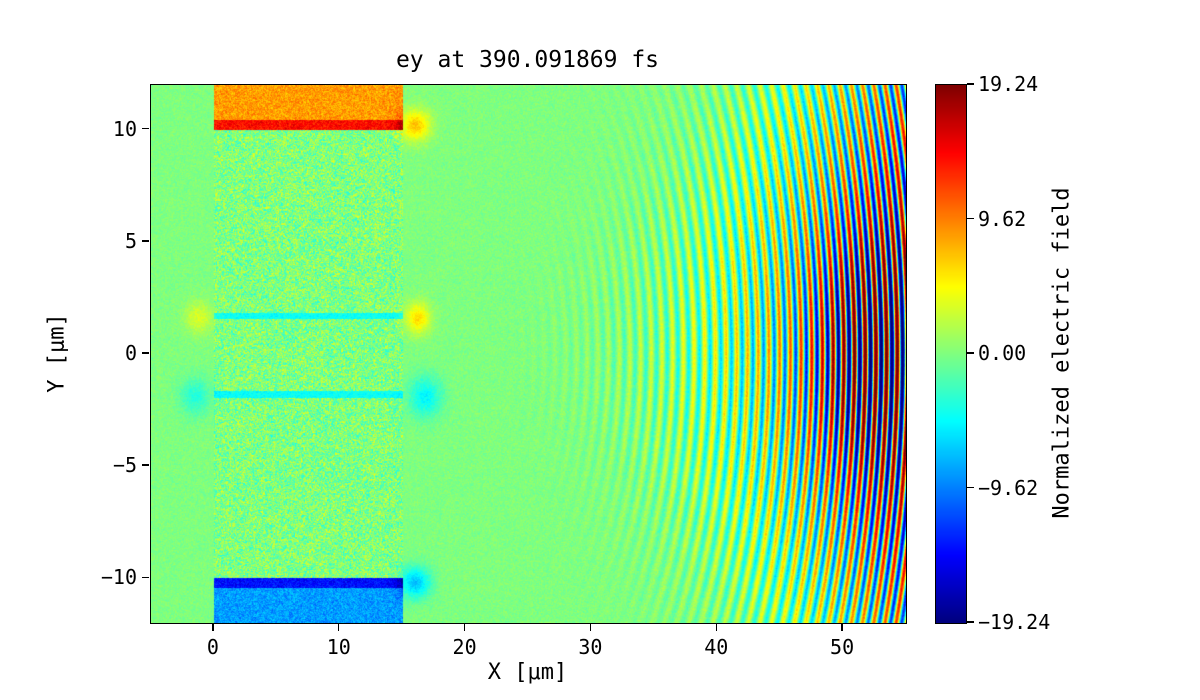  Describe the element at coordinates (212, 647) in the screenshot. I see `x-tick-label: 0` at that location.